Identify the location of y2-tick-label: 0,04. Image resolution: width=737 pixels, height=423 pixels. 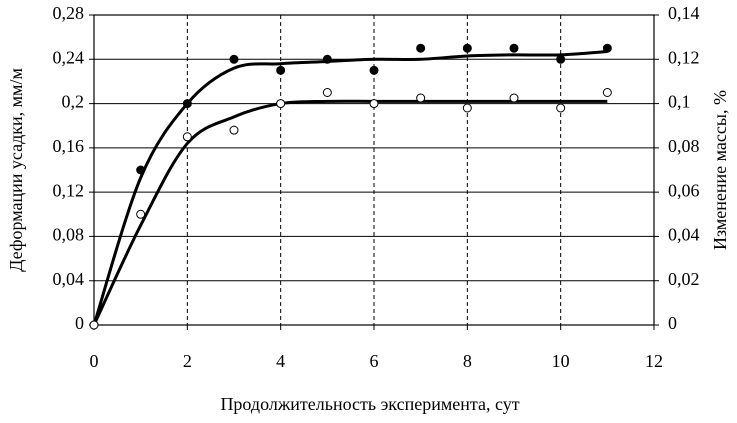
(684, 235).